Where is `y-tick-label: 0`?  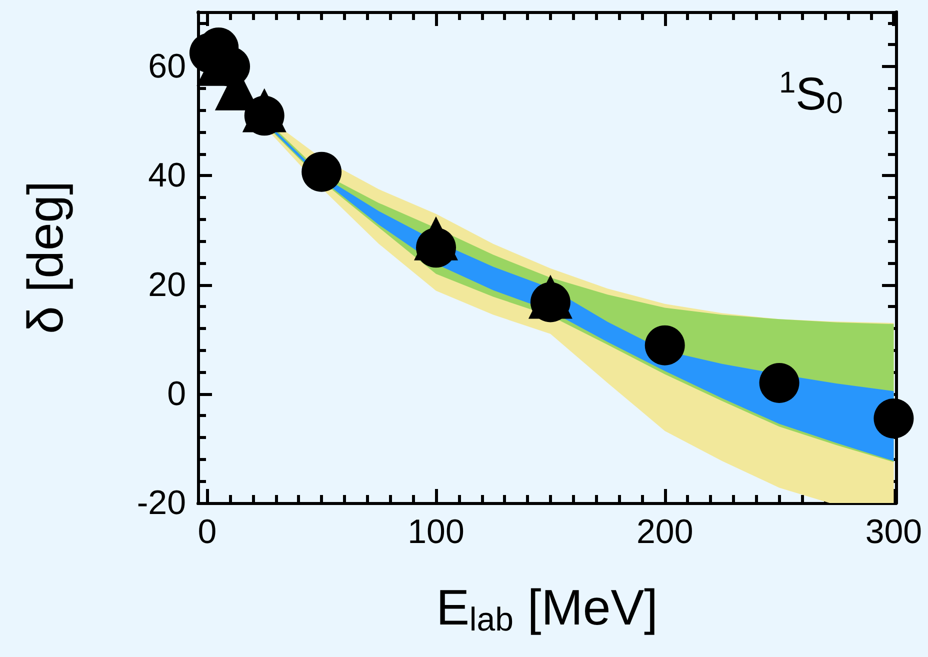 y-tick-label: 0 is located at coordinates (176, 393).